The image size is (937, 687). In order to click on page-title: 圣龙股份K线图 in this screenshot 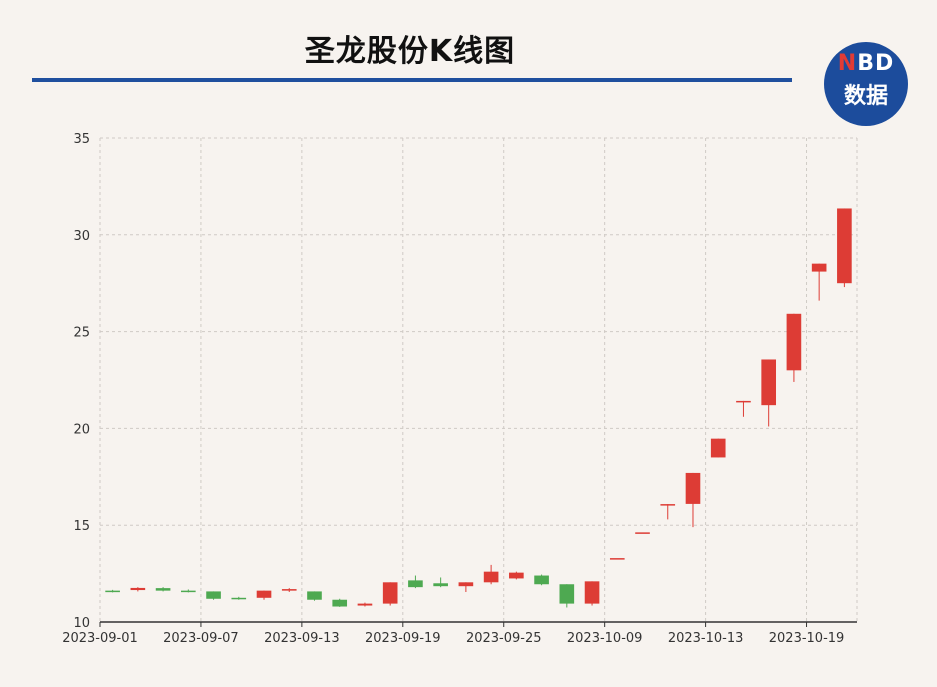, I will do `click(410, 51)`.